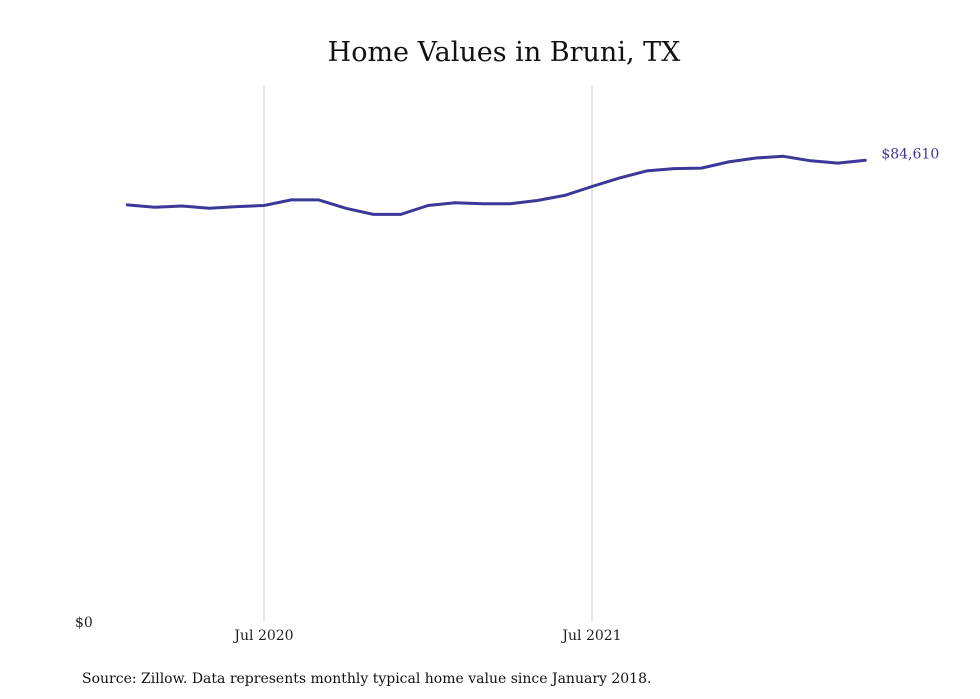  I want to click on data-labels: $84,610, so click(910, 154).